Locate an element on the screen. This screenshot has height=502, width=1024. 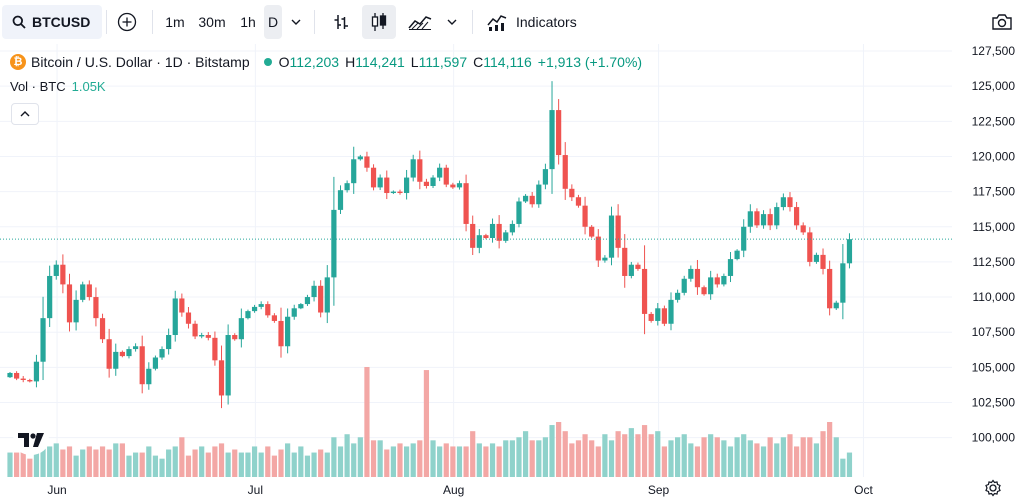
collapse-legend-button is located at coordinates (25, 114).